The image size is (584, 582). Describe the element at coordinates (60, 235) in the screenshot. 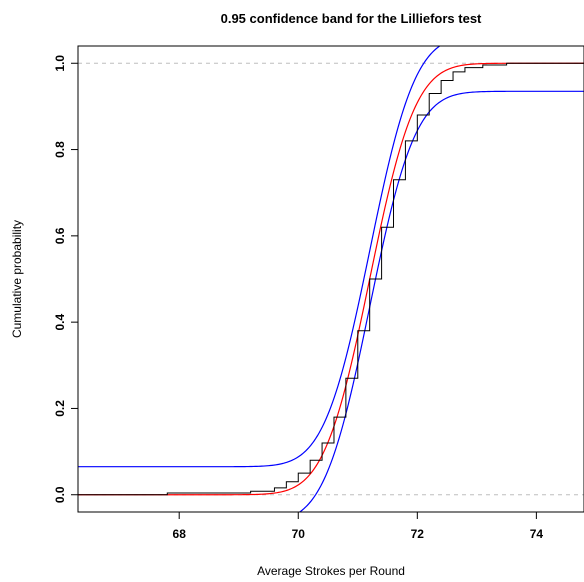

I see `y-tick-label: 0.6` at that location.